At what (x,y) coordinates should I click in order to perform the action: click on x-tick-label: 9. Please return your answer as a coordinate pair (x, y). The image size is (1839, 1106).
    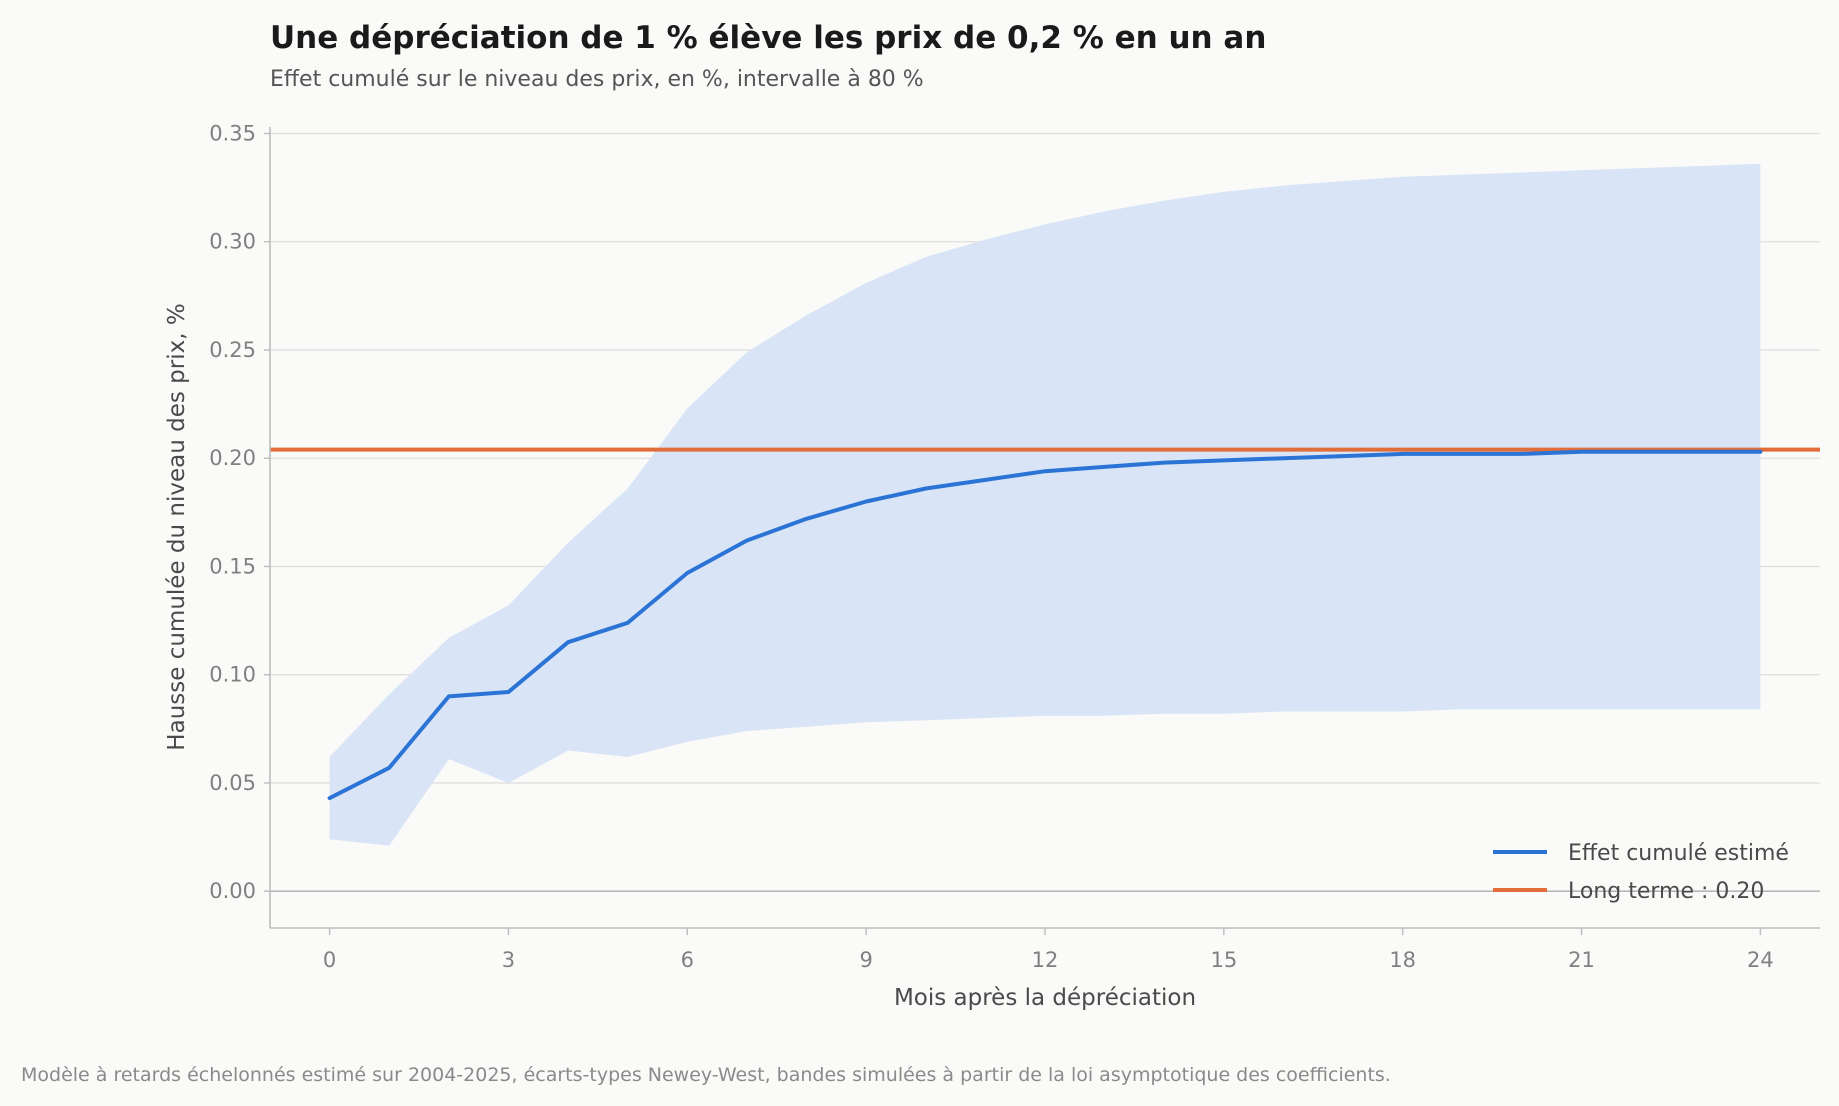
    Looking at the image, I should click on (865, 960).